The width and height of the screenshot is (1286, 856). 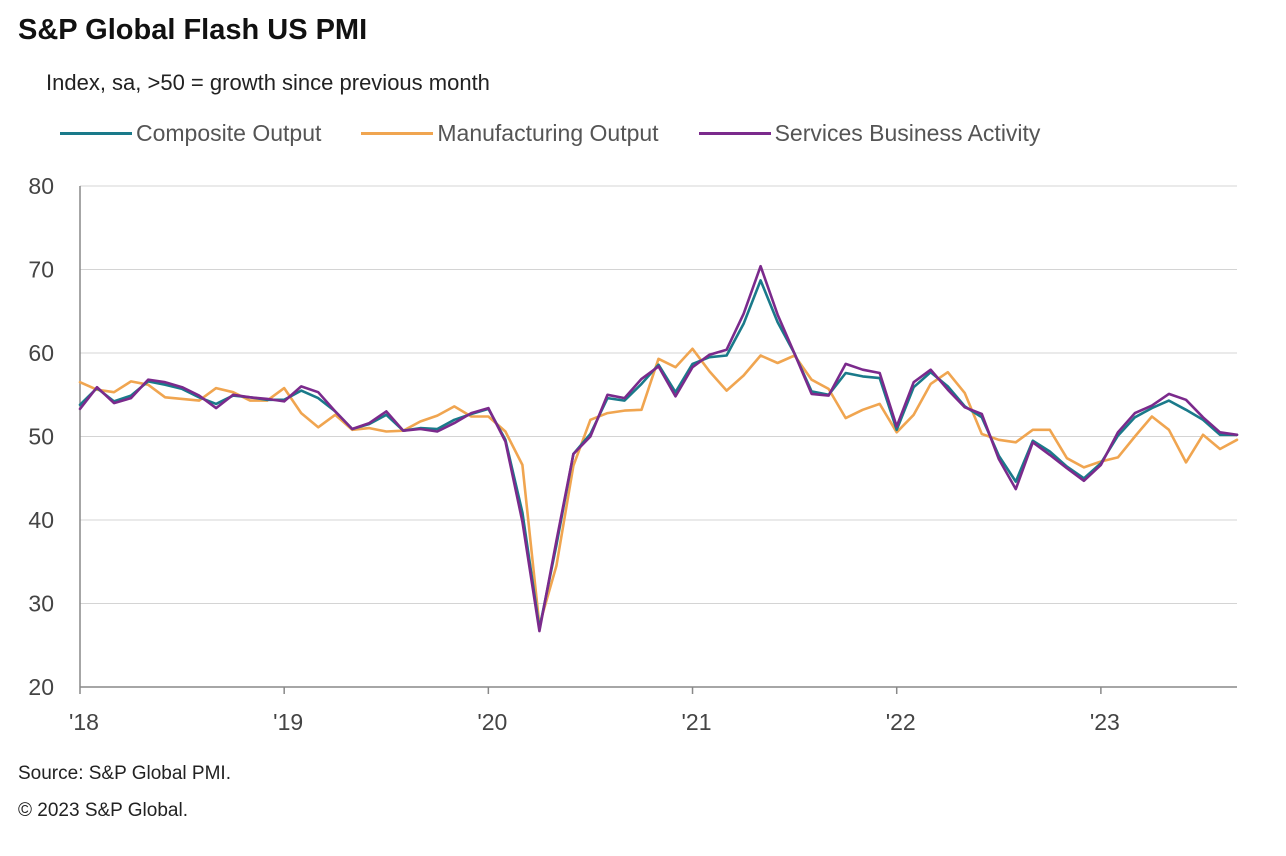 I want to click on x-tick-label: '23, so click(x=1105, y=722).